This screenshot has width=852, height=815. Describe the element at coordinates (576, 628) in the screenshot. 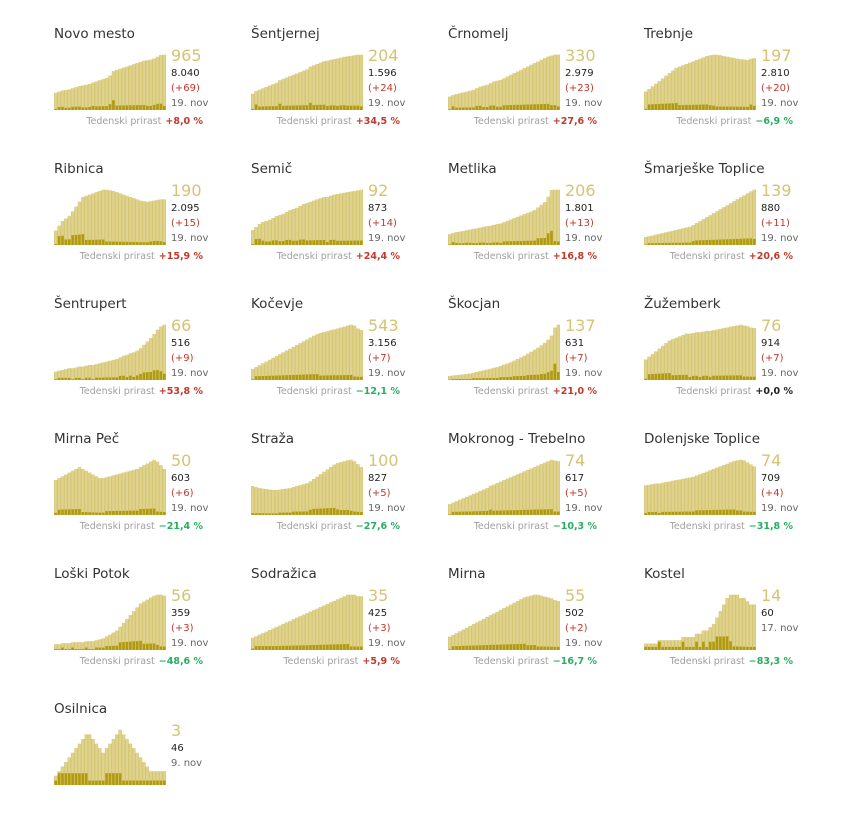

I see `daily-diff-value: (+2)` at that location.